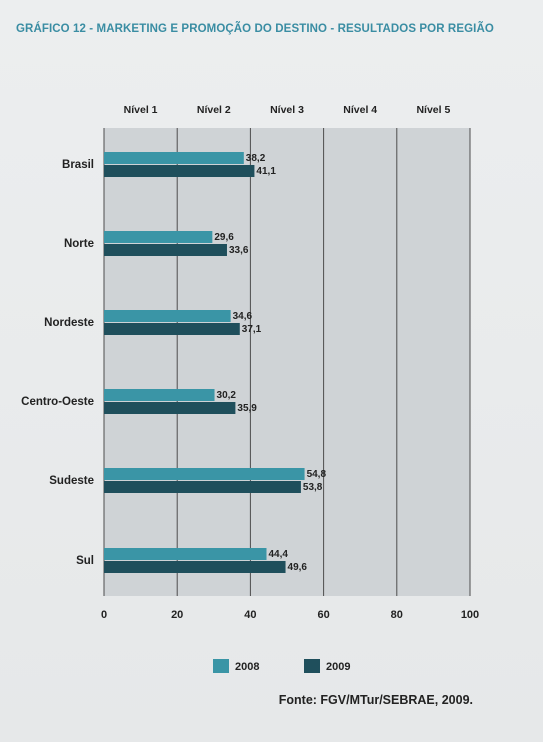  Describe the element at coordinates (279, 554) in the screenshot. I see `data-label: 44,4` at that location.